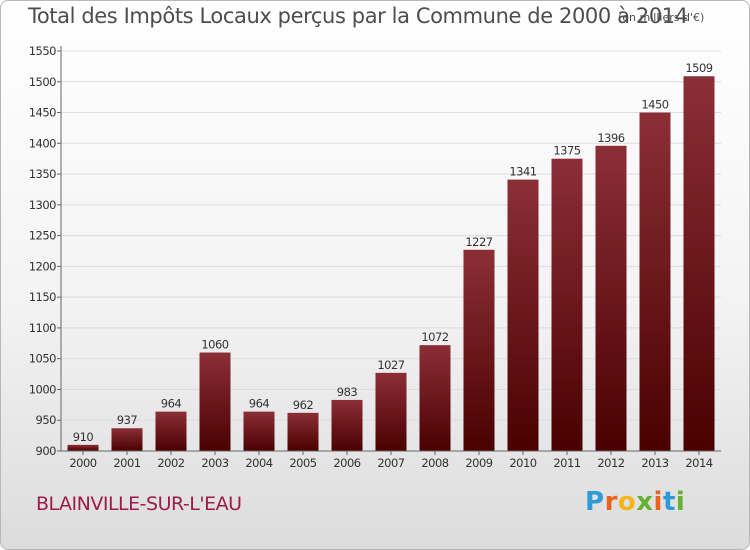 This screenshot has height=550, width=750. Describe the element at coordinates (42, 389) in the screenshot. I see `y-tick-label: 1000` at that location.